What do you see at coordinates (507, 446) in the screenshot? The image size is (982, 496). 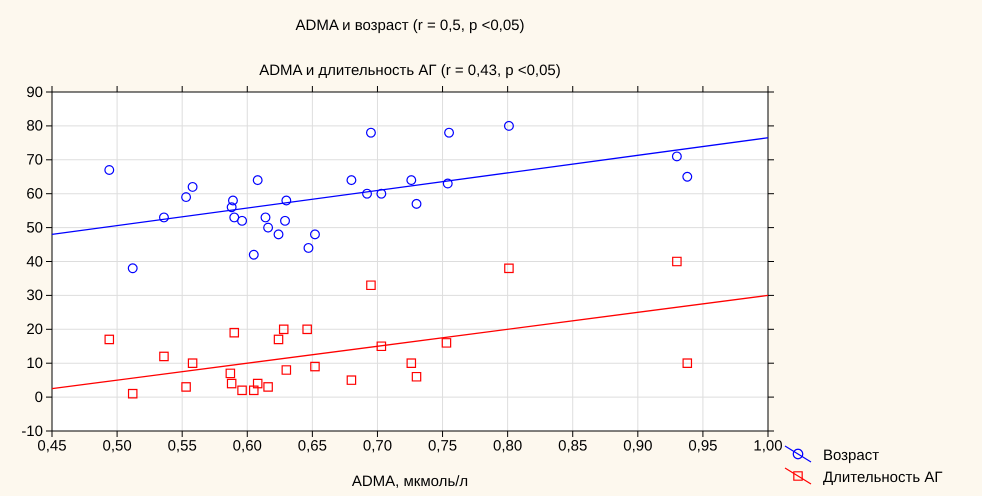 I see `x-tick-label: 0,80` at bounding box center [507, 446].